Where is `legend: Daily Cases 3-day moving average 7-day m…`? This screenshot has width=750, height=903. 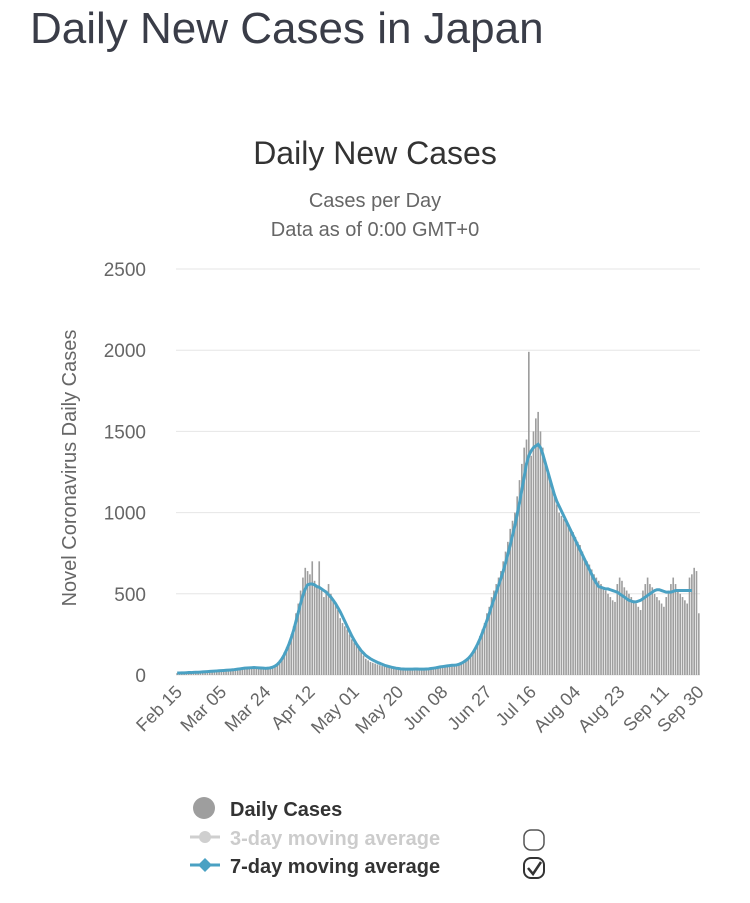 legend: Daily Cases 3-day moving average 7-day m… is located at coordinates (367, 838).